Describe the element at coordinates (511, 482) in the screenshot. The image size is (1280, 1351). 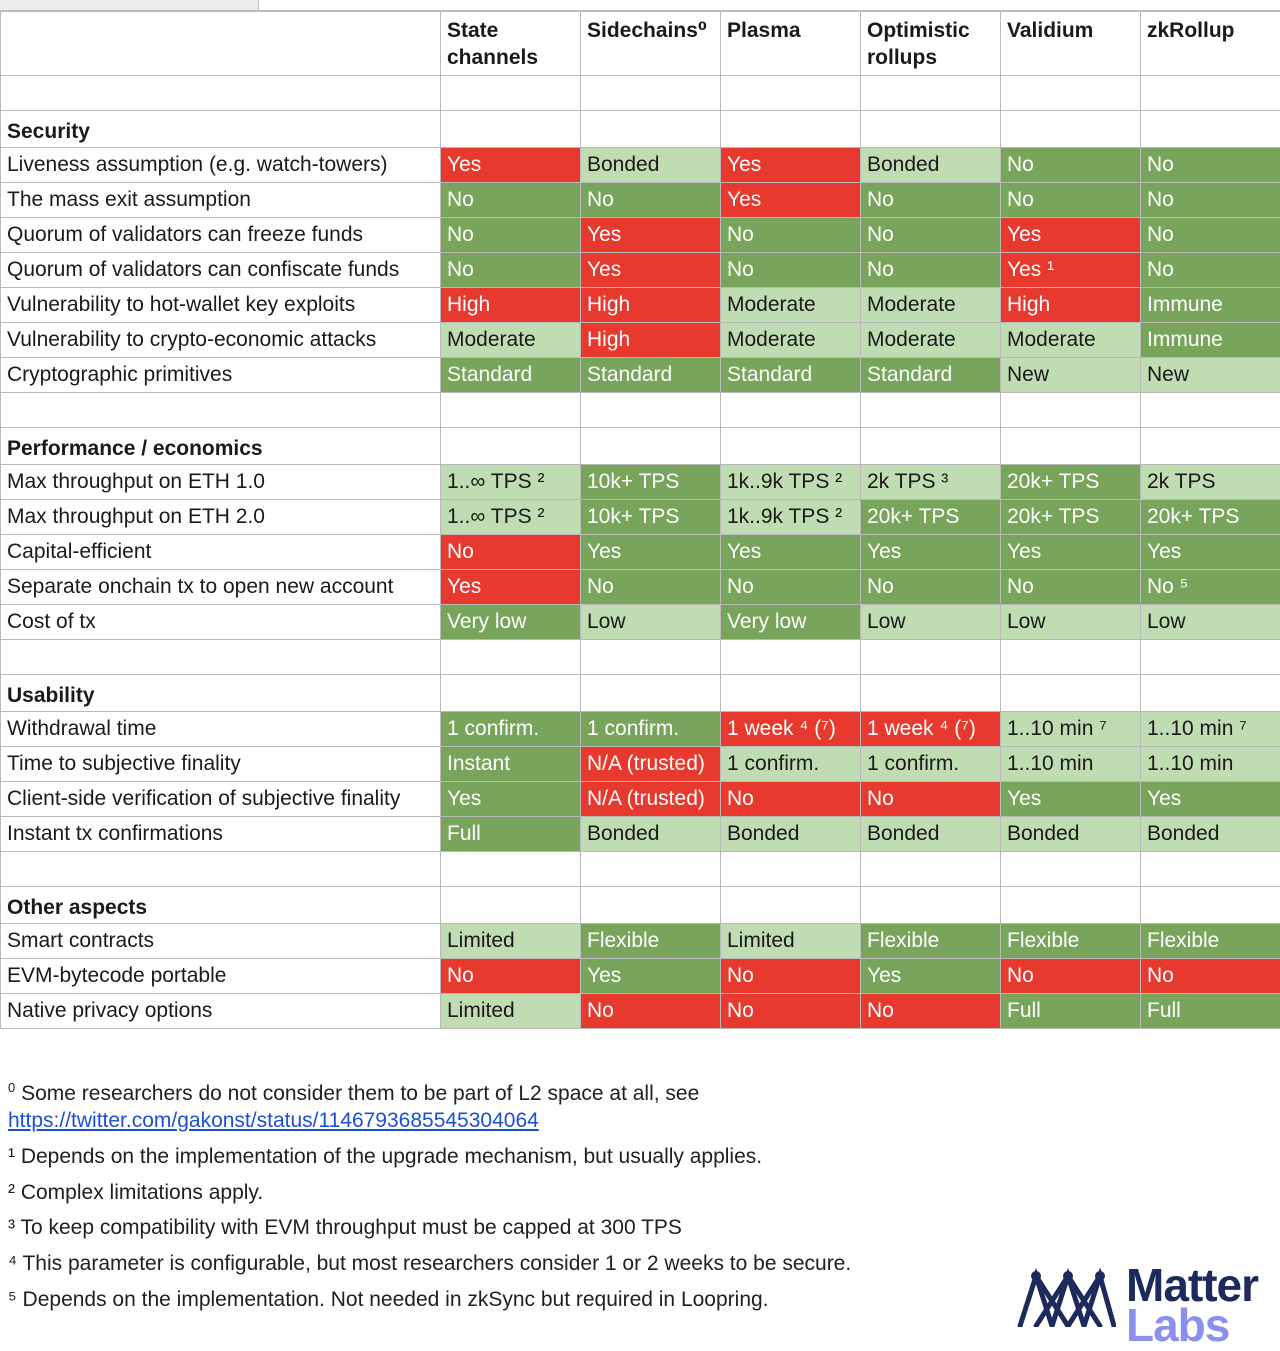
I see `value-cell-state-channels: 1..∞ TPS ²` at that location.